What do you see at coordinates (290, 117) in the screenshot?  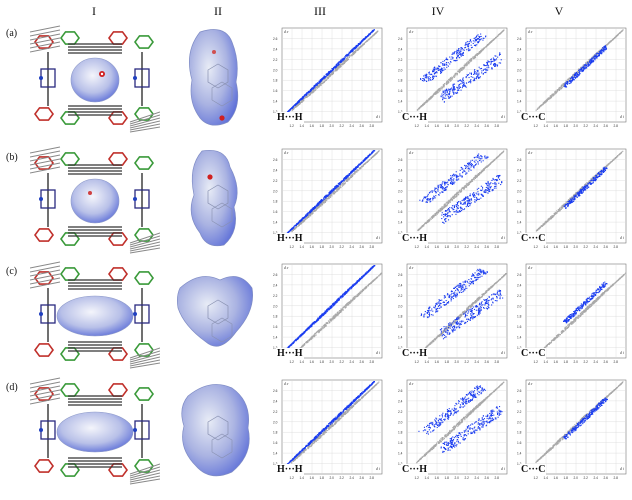 I see `contact-type-label: H···H` at bounding box center [290, 117].